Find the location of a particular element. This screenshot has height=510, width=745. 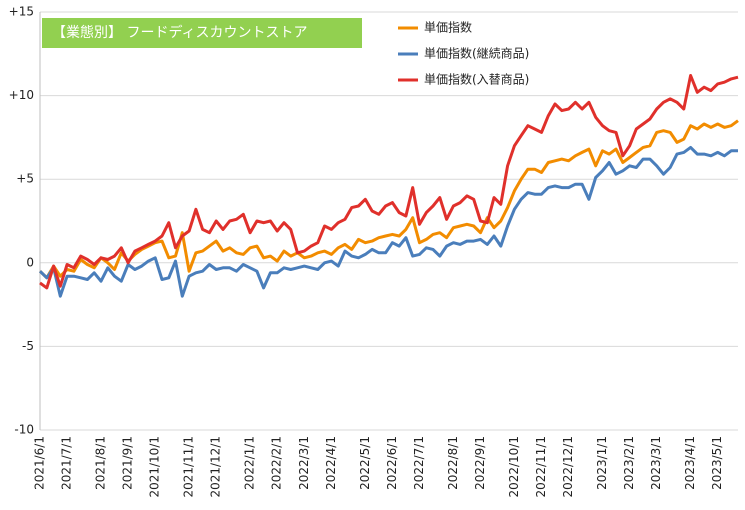

title-box is located at coordinates (202, 33).